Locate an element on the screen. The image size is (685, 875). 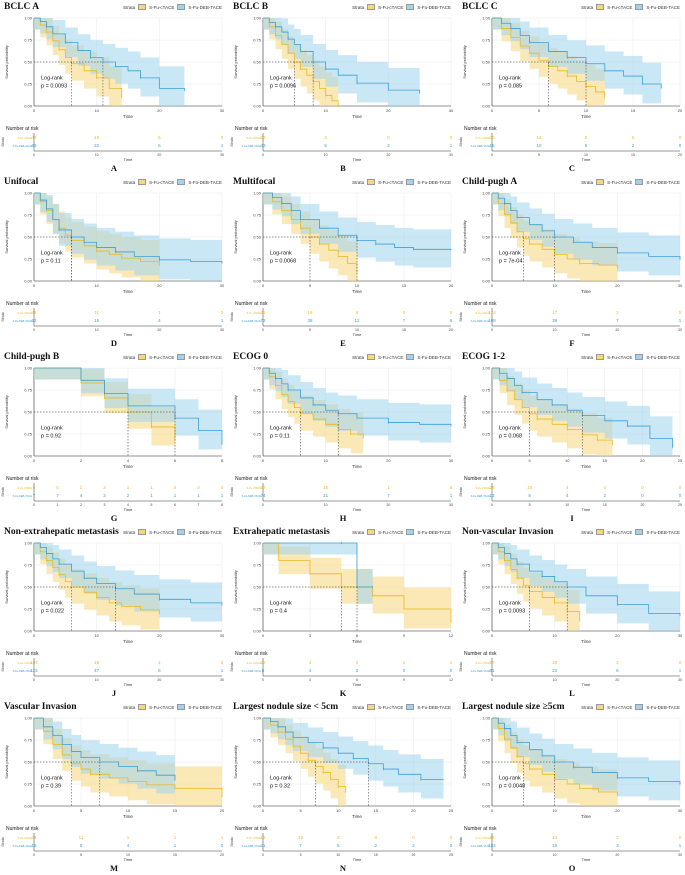
risk-count: 3 is located at coordinates (104, 495).